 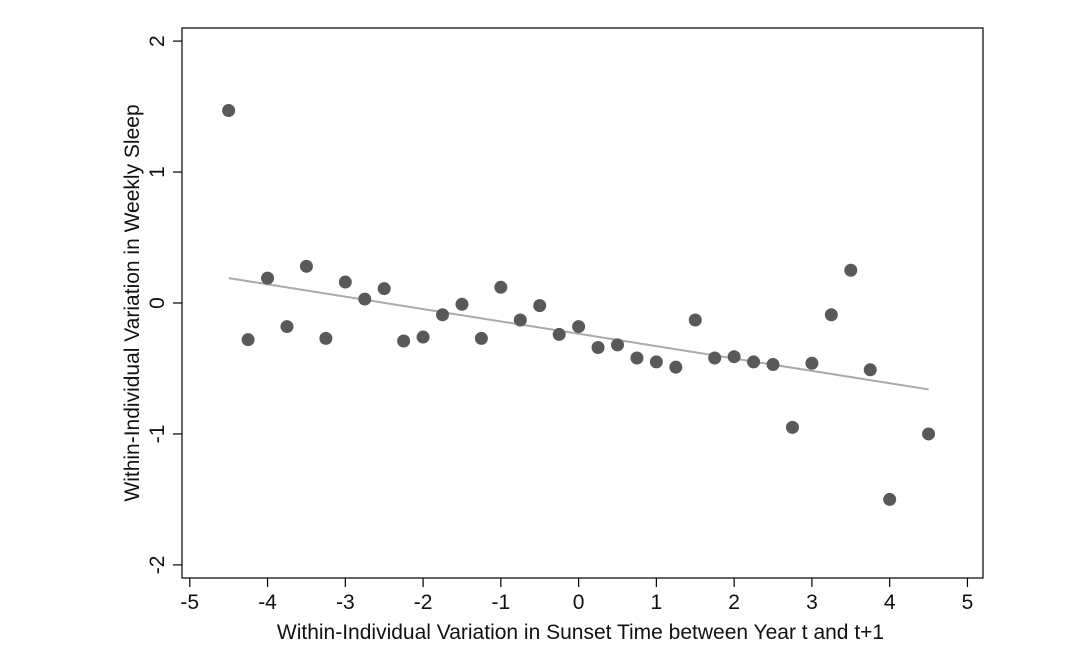 What do you see at coordinates (579, 602) in the screenshot?
I see `x-tick-label: 0` at bounding box center [579, 602].